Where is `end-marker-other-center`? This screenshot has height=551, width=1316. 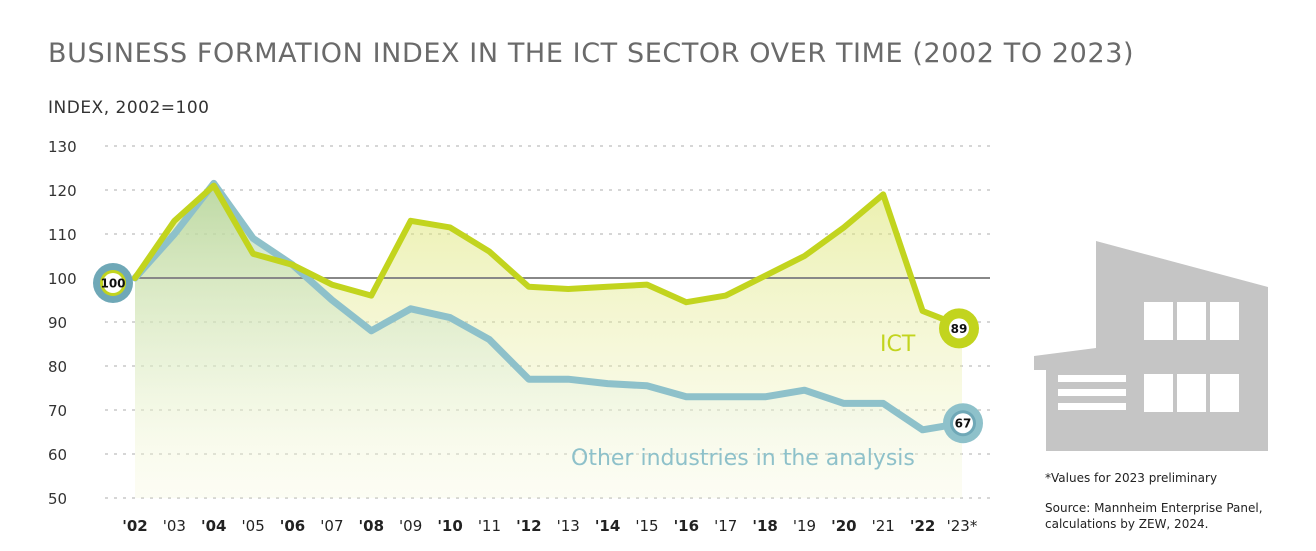
end-marker-other-center is located at coordinates (963, 423).